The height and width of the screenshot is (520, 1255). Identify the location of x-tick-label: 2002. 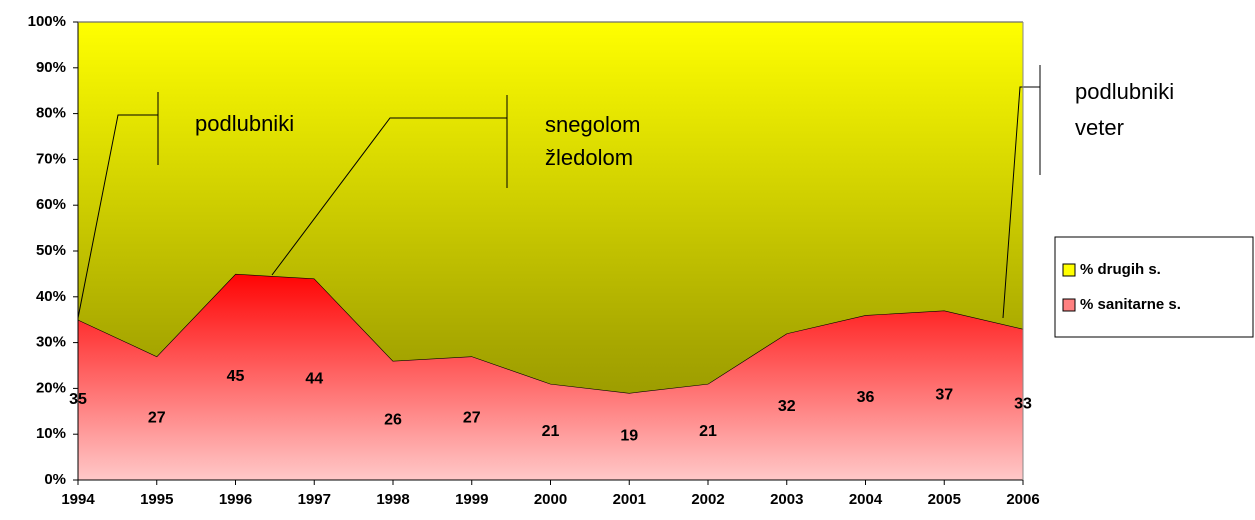
(707, 499).